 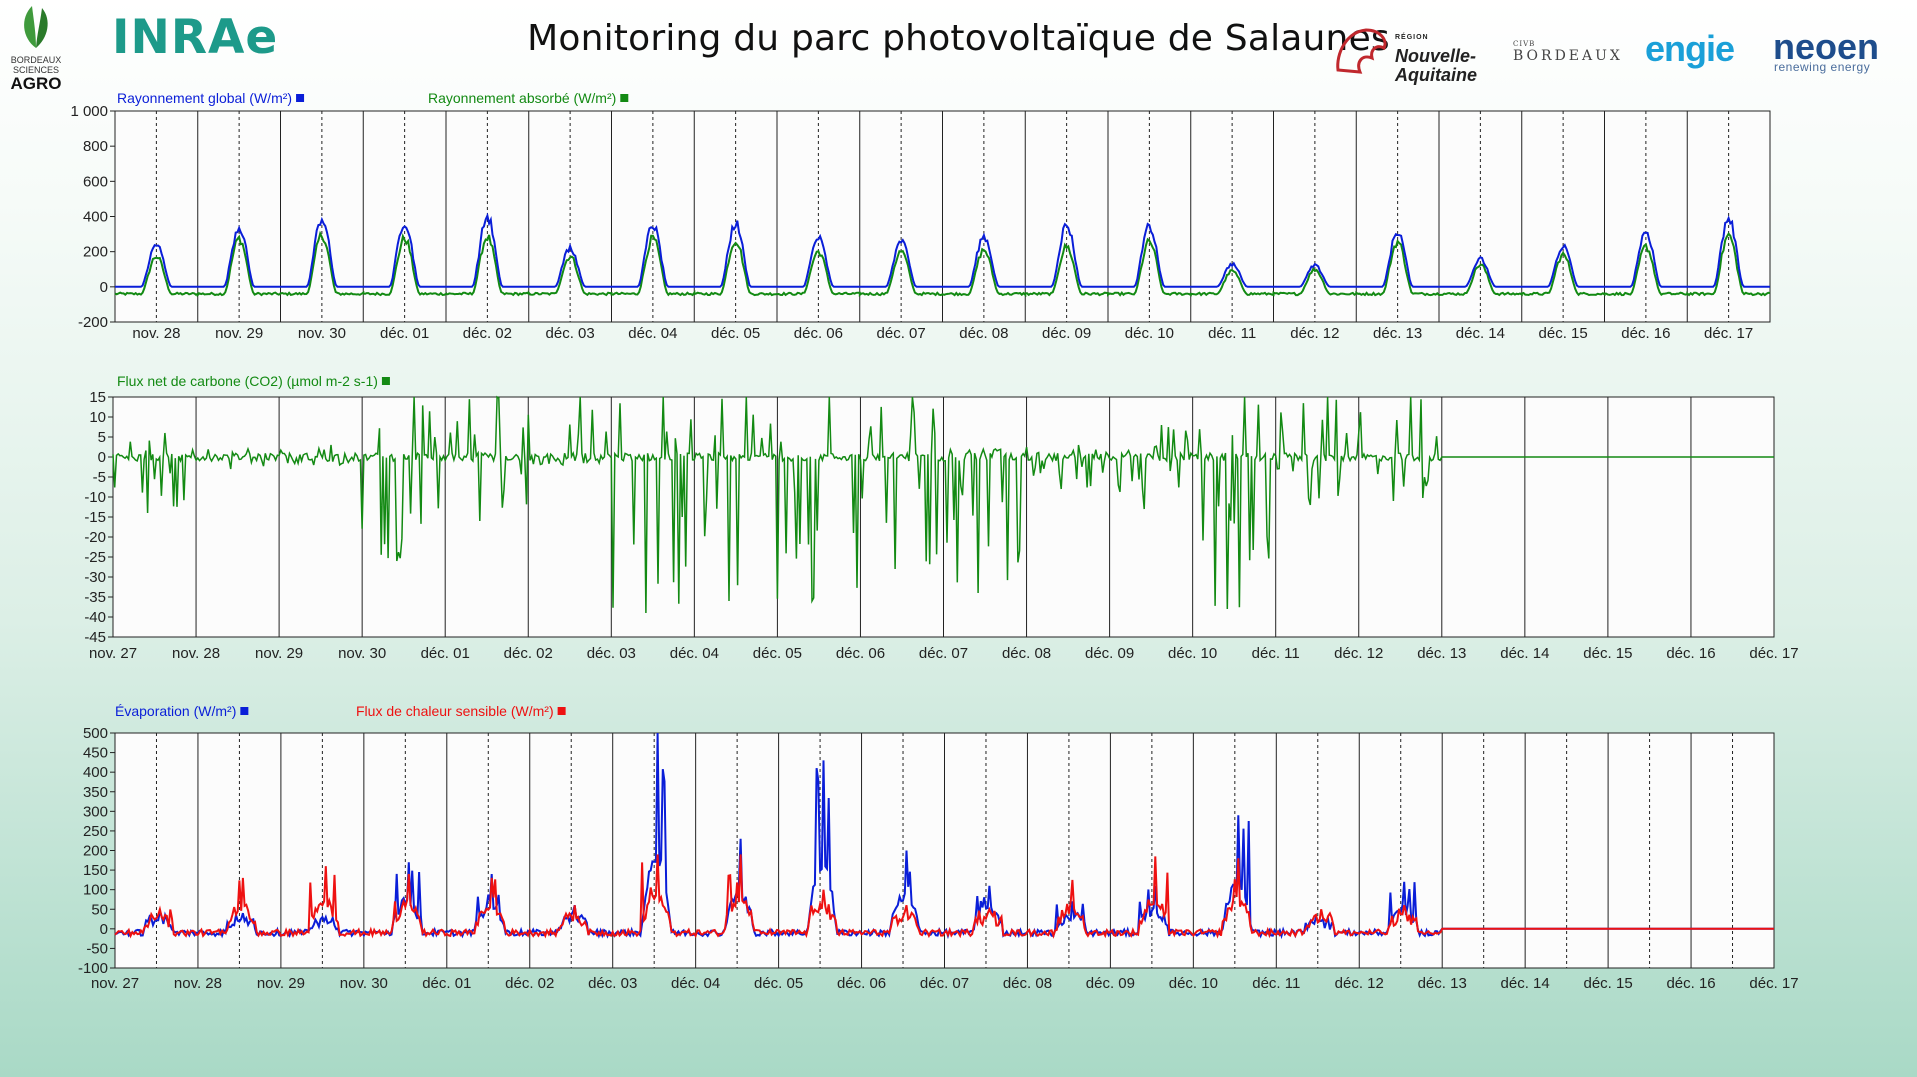 What do you see at coordinates (1568, 56) in the screenshot?
I see `civb-name: BORDEAUX` at bounding box center [1568, 56].